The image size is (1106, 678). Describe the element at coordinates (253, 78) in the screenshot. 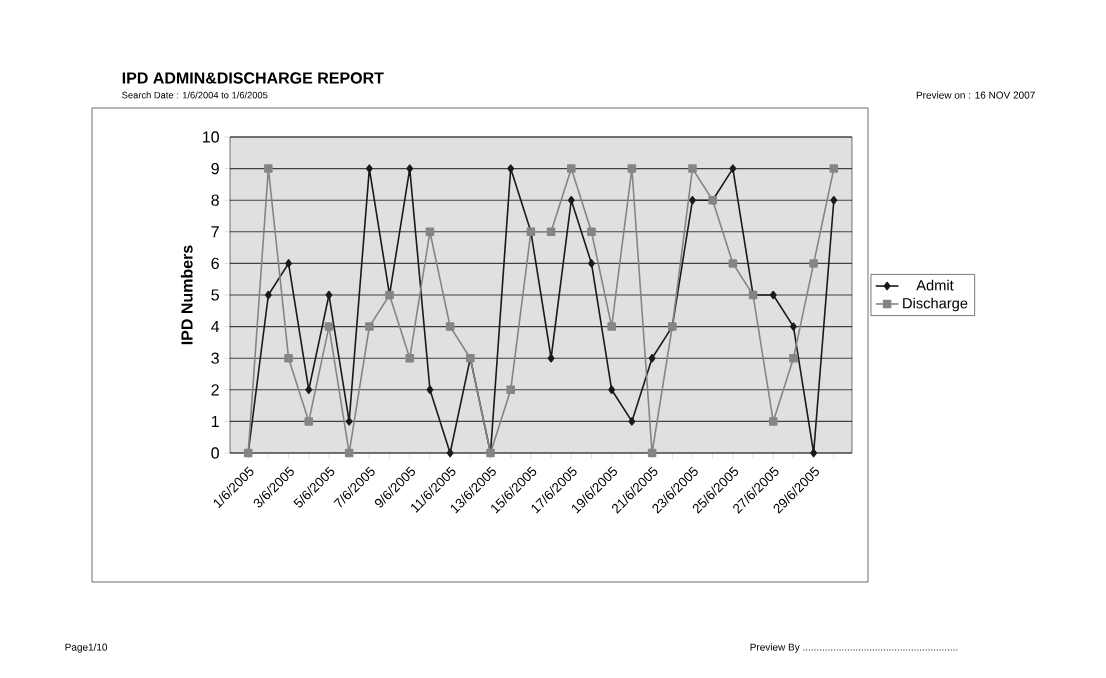

I see `chart-title: IPD ADMIN&DISCHARGE REPORT` at that location.